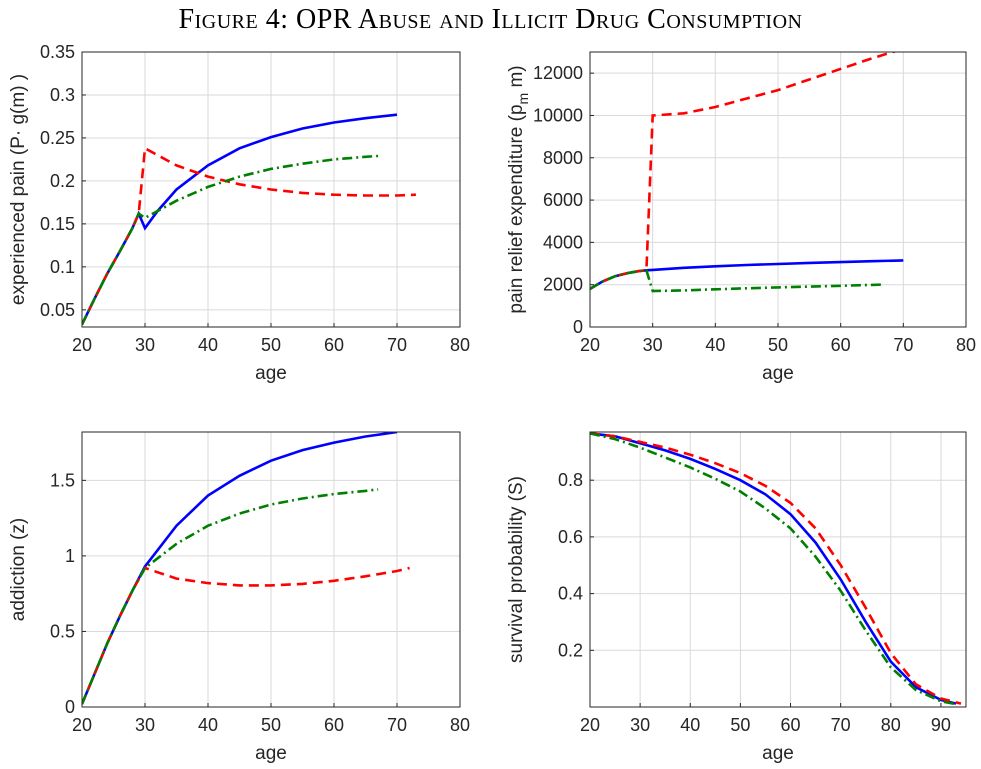 Image resolution: width=981 pixels, height=769 pixels. What do you see at coordinates (516, 569) in the screenshot?
I see `y-axis-label: survival probability (S)` at bounding box center [516, 569].